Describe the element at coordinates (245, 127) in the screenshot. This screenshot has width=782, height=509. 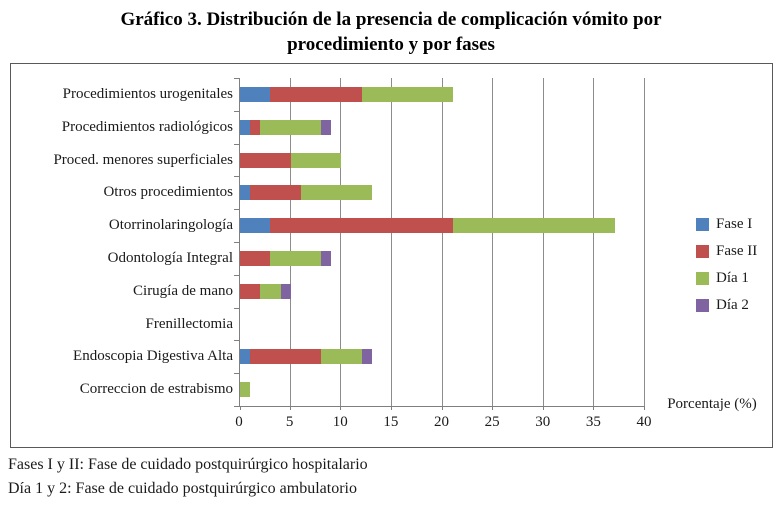
I see `bar-segment-fase-i-procedimientos-radiologicos` at that location.